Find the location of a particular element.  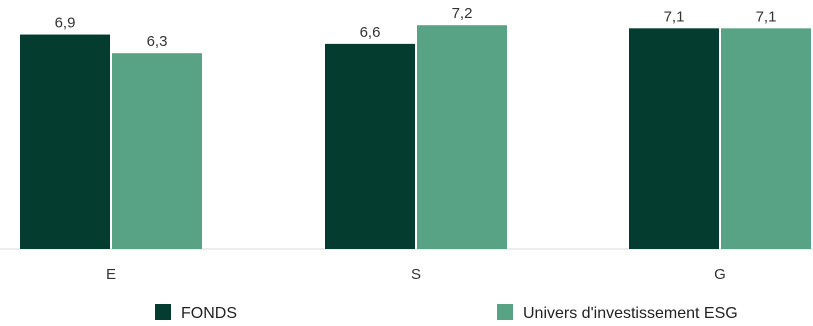

value-label-e-univers: 6,3 is located at coordinates (157, 41).